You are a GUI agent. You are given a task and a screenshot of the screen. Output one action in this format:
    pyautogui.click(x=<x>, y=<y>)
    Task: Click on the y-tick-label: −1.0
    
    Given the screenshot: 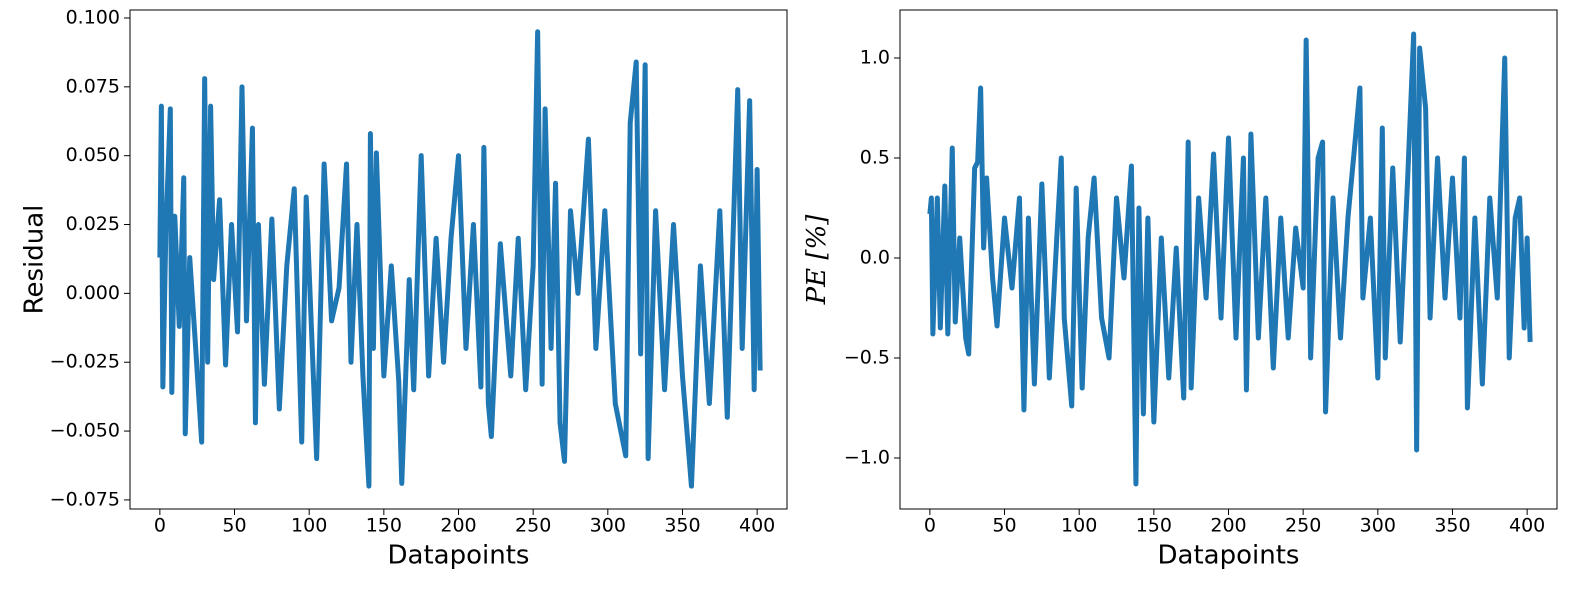 What is the action you would take?
    pyautogui.click(x=867, y=458)
    